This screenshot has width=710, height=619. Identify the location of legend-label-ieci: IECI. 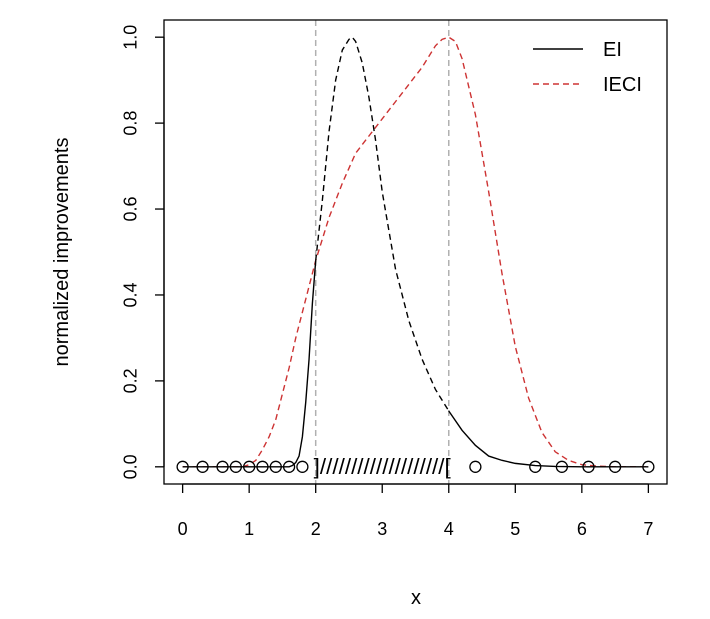
(622, 85).